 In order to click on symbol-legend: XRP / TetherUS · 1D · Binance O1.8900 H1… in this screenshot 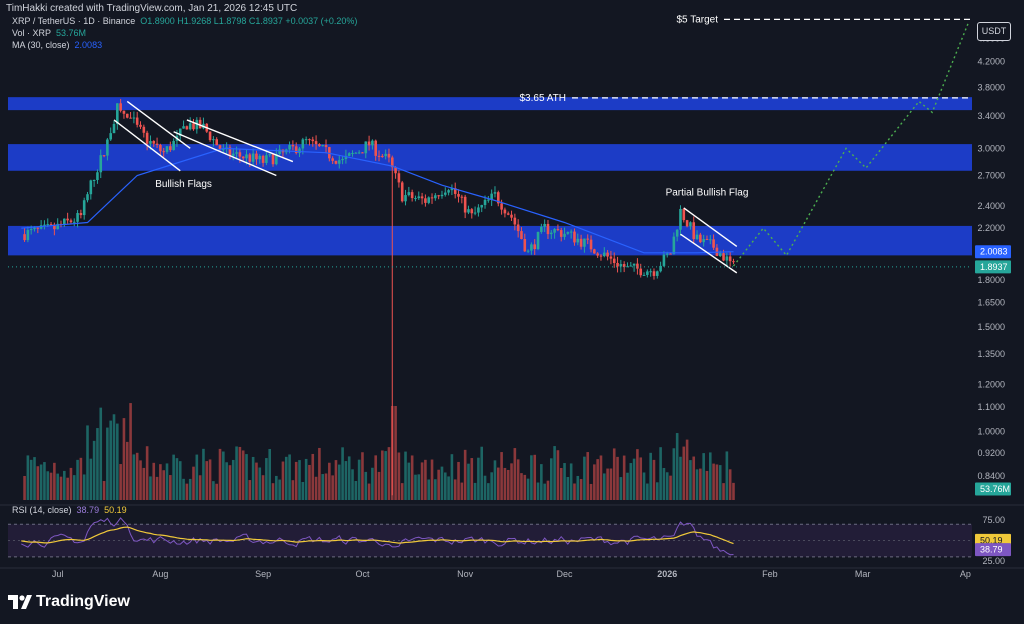, I will do `click(184, 21)`.